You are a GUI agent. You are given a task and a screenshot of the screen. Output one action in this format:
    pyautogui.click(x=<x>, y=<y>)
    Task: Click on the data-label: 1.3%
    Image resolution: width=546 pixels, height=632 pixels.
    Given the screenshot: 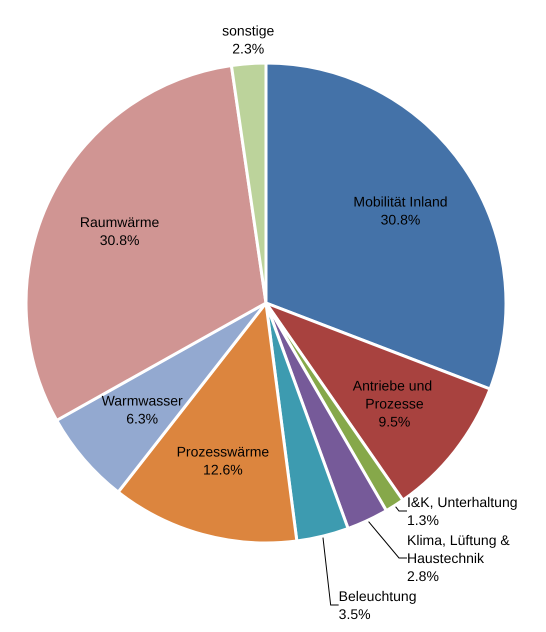 What is the action you would take?
    pyautogui.click(x=423, y=520)
    